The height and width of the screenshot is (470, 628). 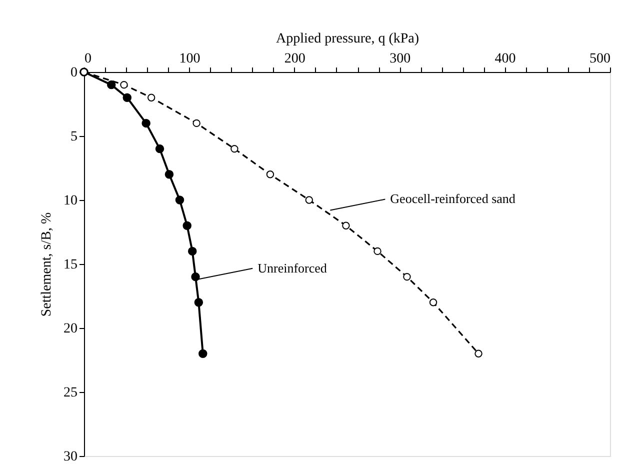 What do you see at coordinates (71, 265) in the screenshot?
I see `y-tick-label: 15` at bounding box center [71, 265].